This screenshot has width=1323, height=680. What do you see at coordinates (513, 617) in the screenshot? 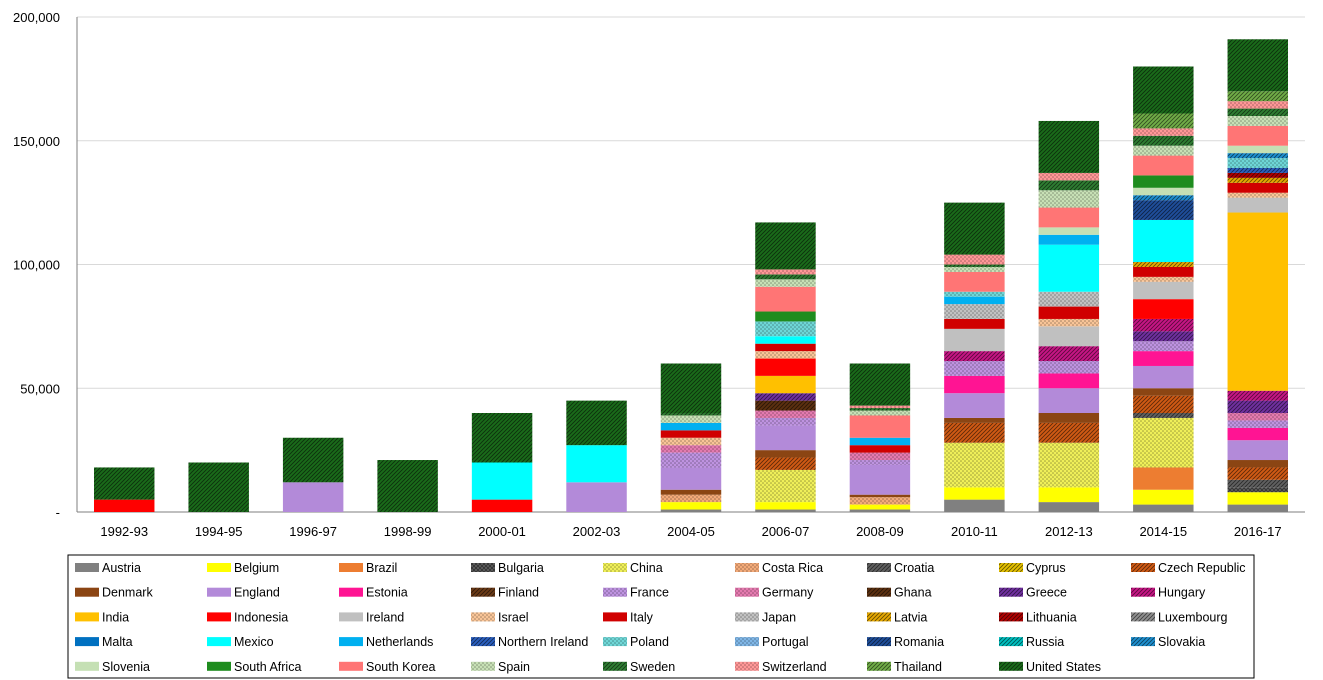
I see `legend-label: Israel` at bounding box center [513, 617].